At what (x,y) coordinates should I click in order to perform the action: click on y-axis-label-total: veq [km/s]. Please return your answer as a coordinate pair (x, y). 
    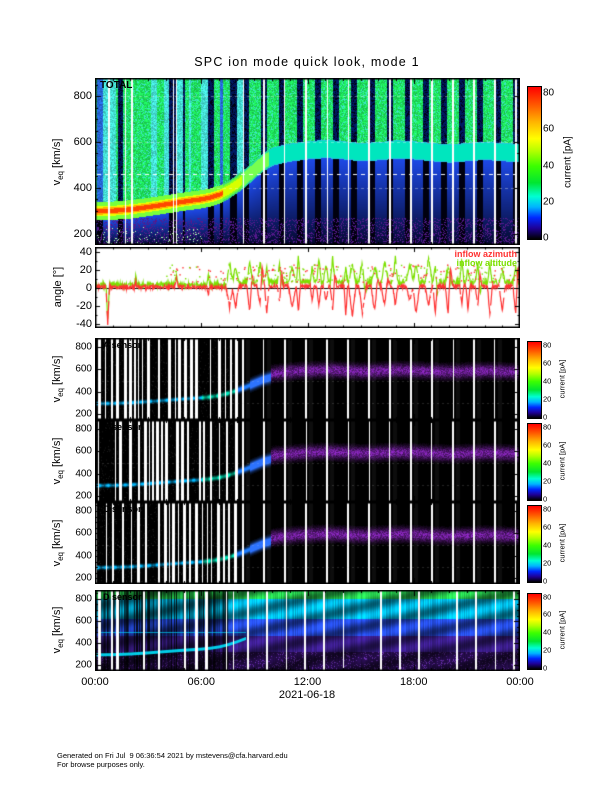
    Looking at the image, I should click on (58, 162).